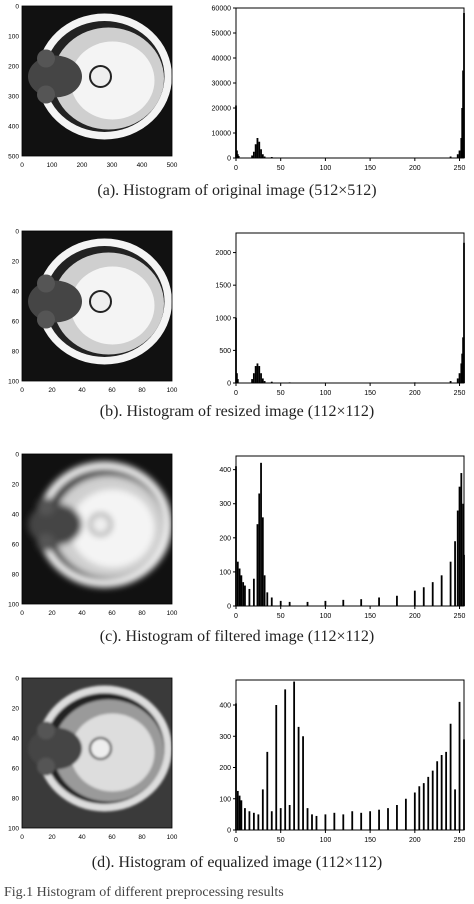  Describe the element at coordinates (16, 575) in the screenshot. I see `y-tick-label: 80` at that location.